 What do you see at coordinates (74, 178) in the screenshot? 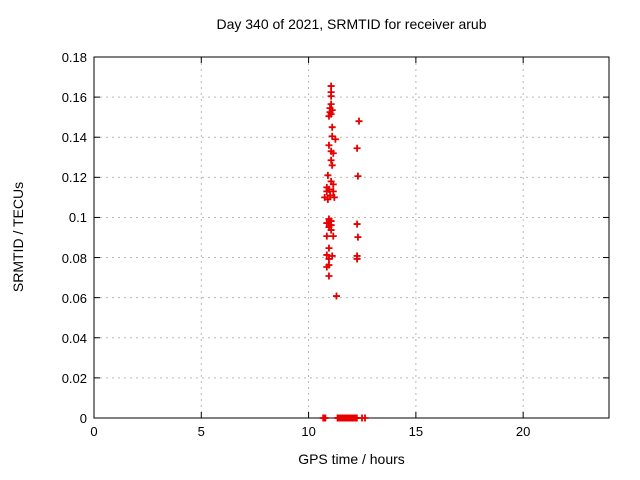
I see `y-tick-label: 0.12` at bounding box center [74, 178].